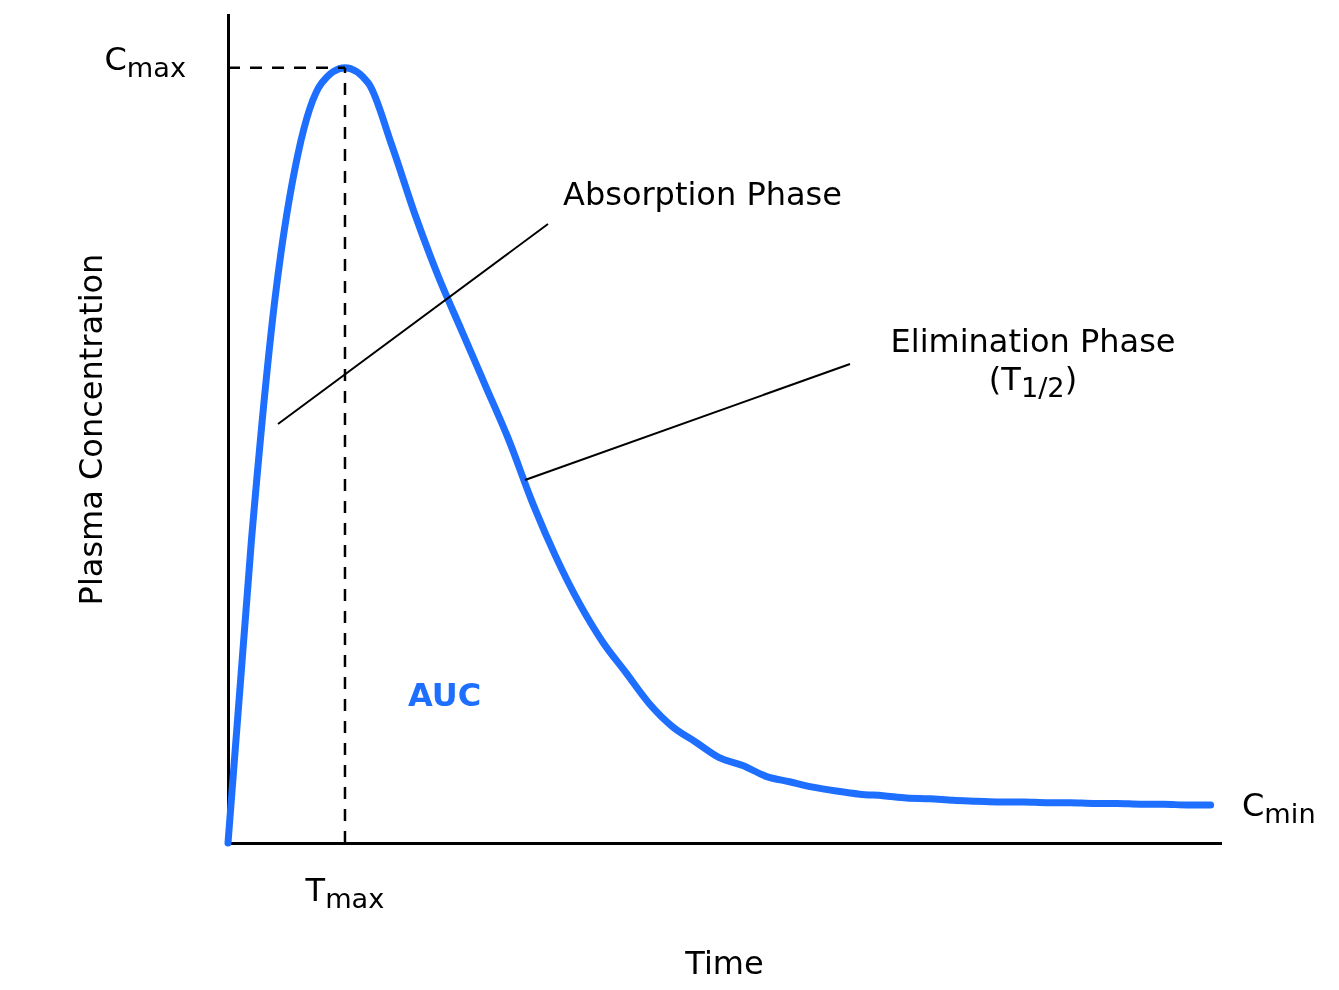 Image resolution: width=1339 pixels, height=990 pixels. What do you see at coordinates (145, 62) in the screenshot?
I see `ref-line-label: C$_{max}$` at bounding box center [145, 62].